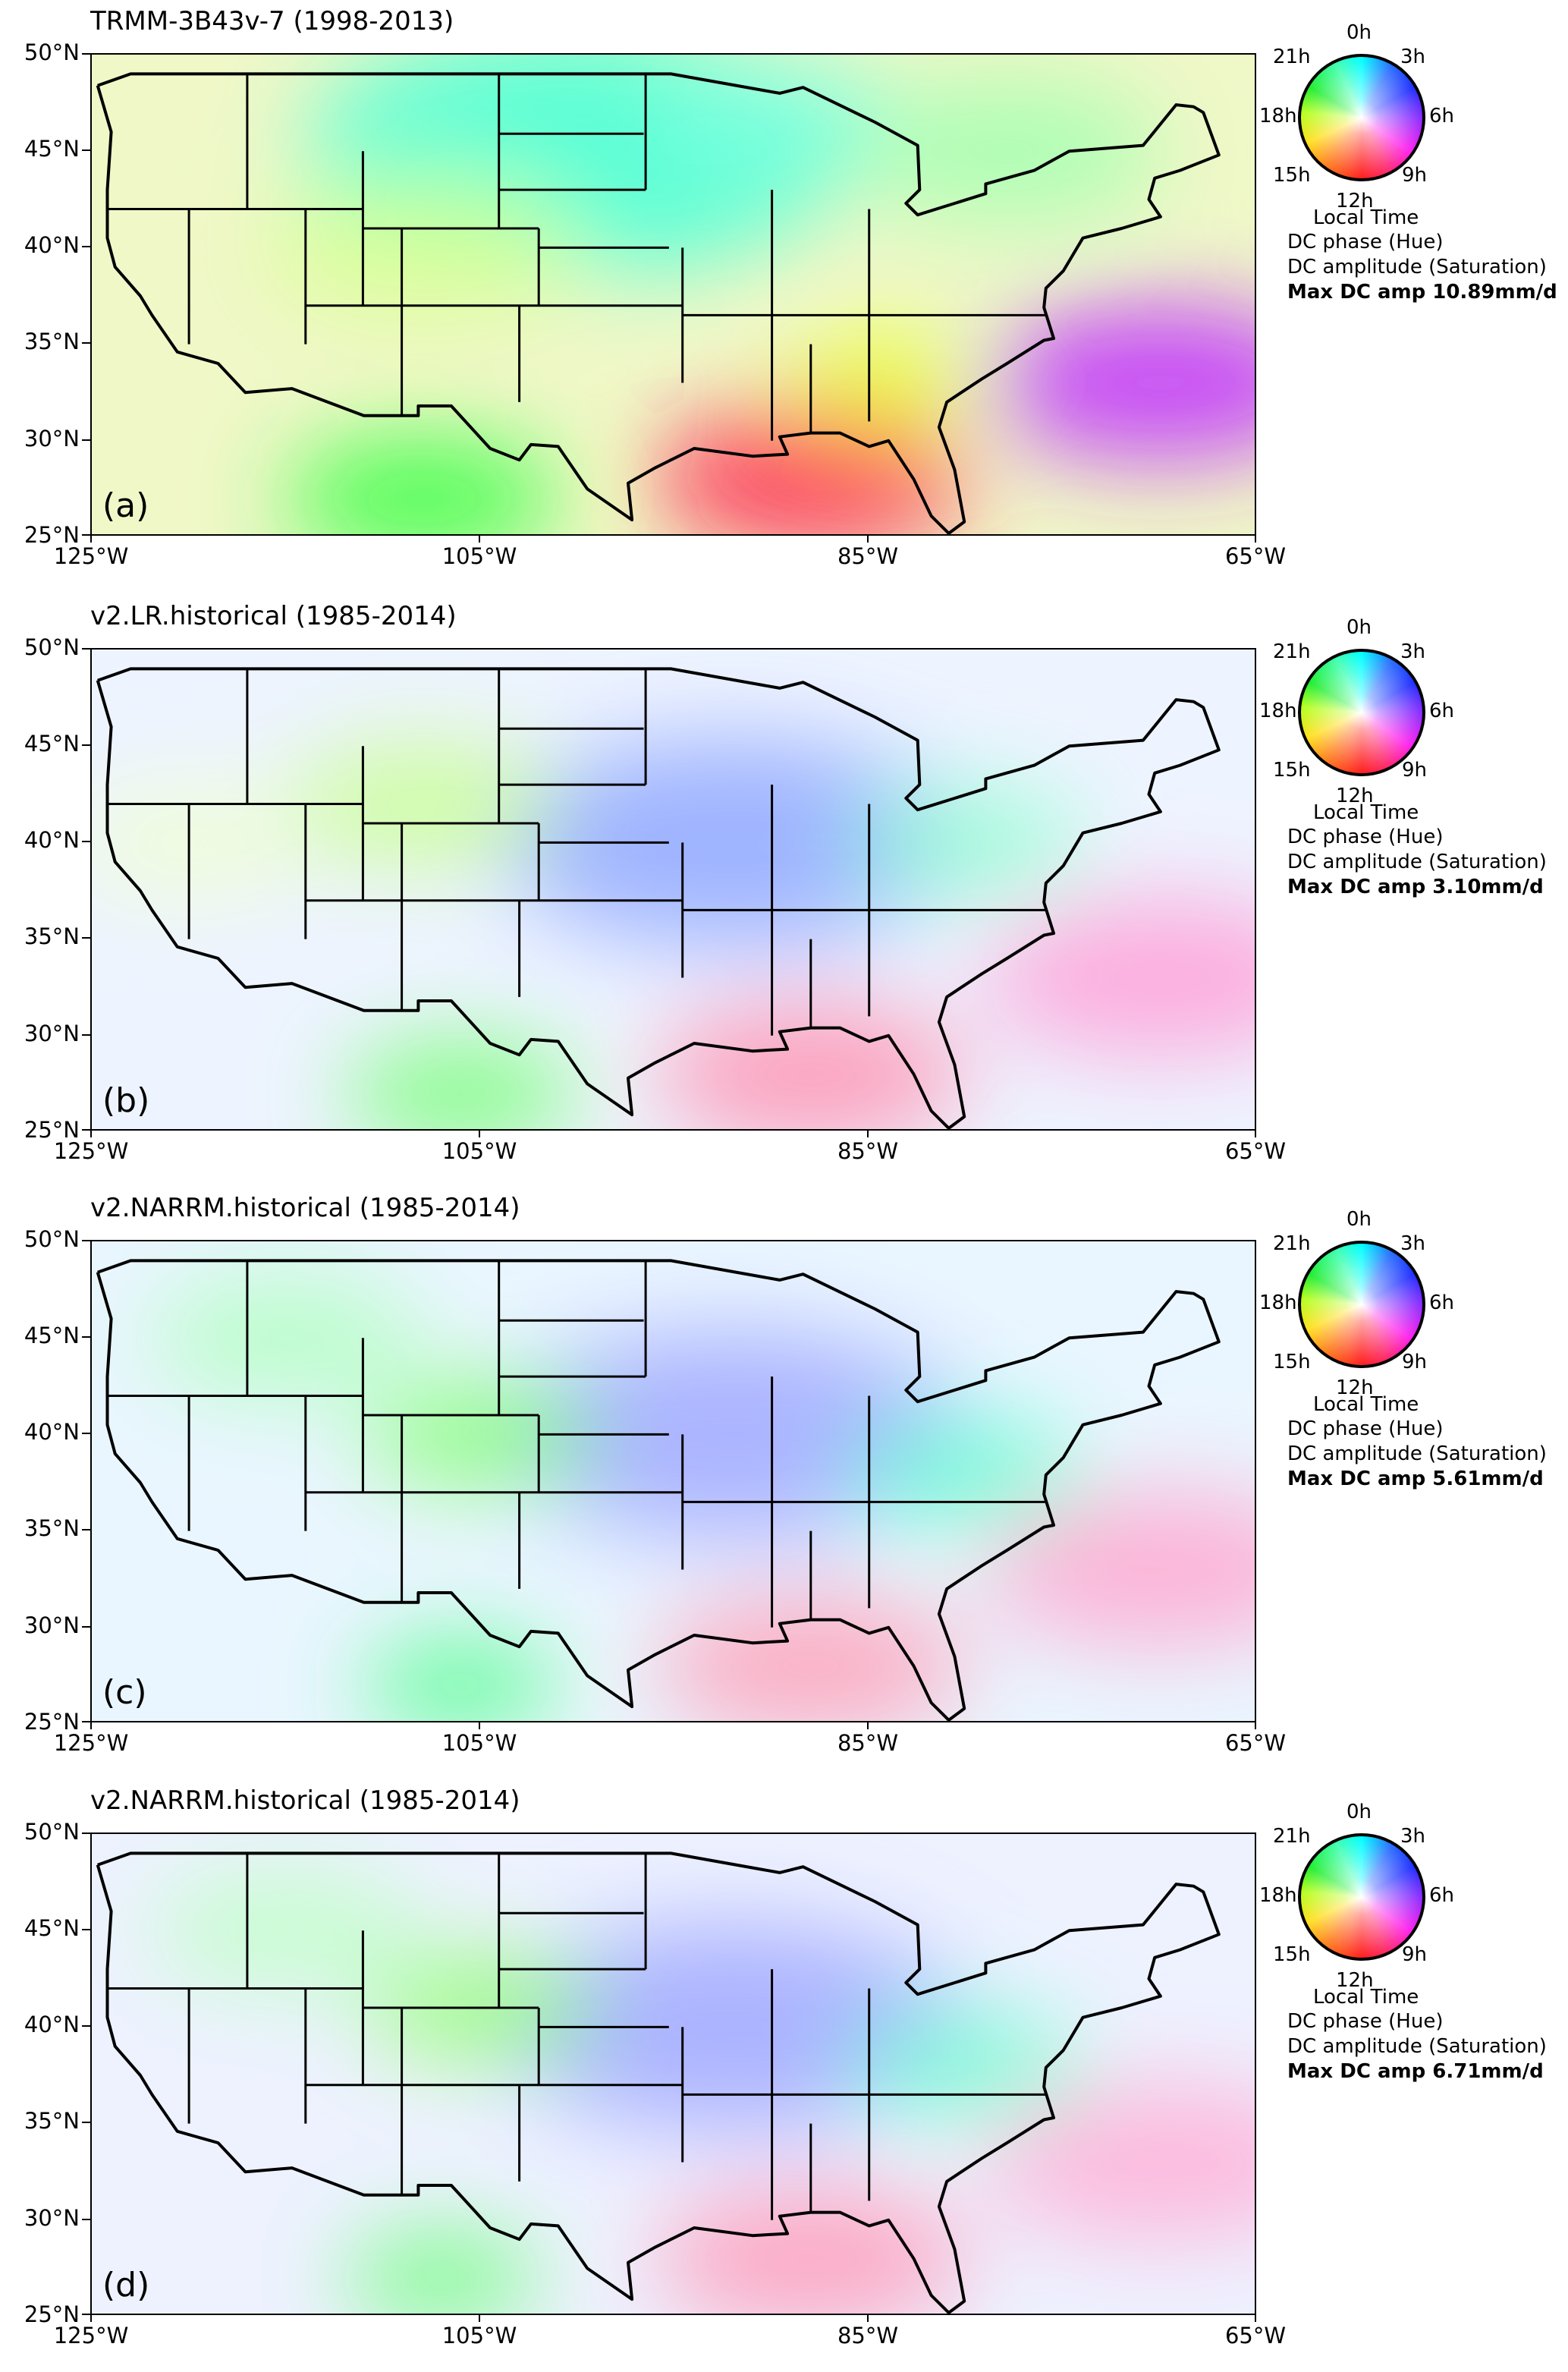 The height and width of the screenshot is (2372, 1568). Describe the element at coordinates (1292, 1836) in the screenshot. I see `hour-label: 21h` at that location.